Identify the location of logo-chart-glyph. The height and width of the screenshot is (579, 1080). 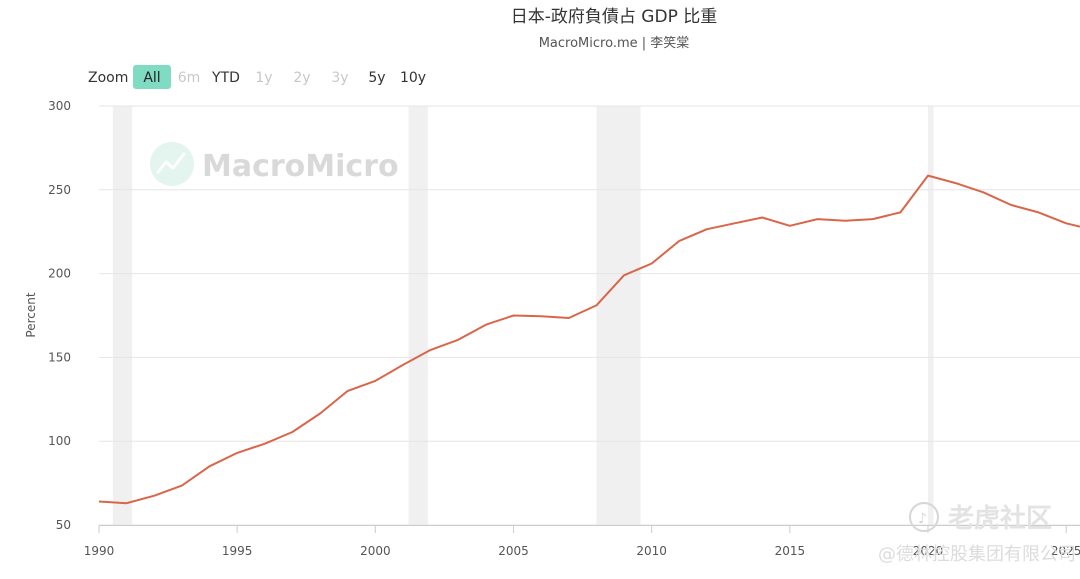
(171, 163).